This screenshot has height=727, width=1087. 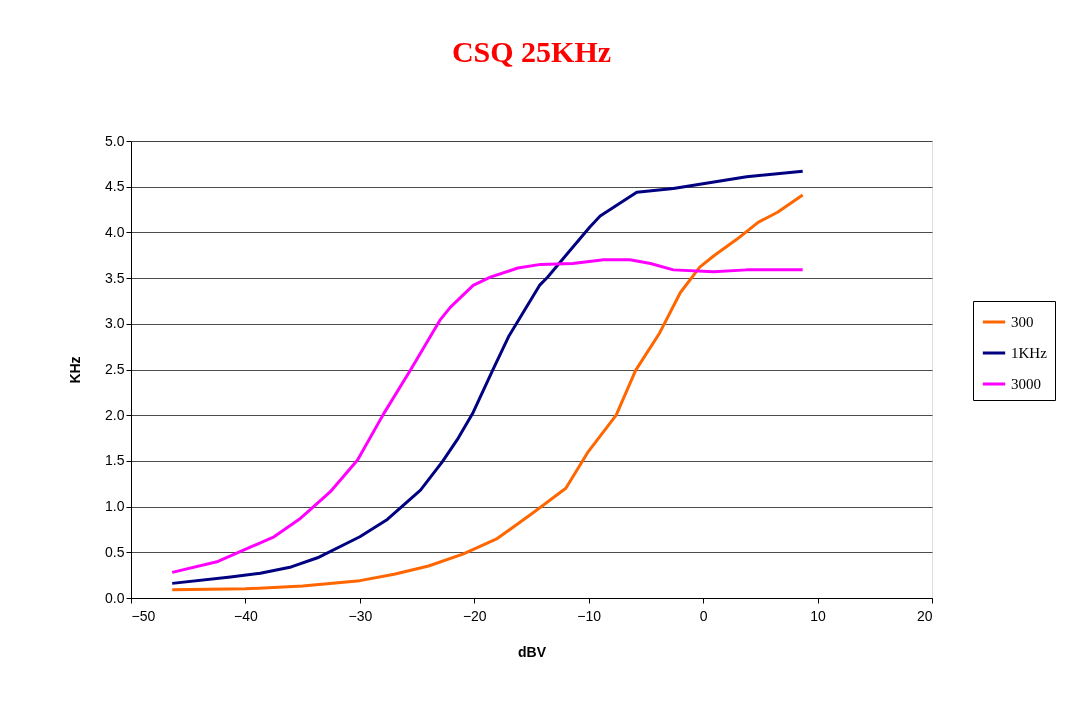 What do you see at coordinates (474, 615) in the screenshot?
I see `x-tick-label: −20` at bounding box center [474, 615].